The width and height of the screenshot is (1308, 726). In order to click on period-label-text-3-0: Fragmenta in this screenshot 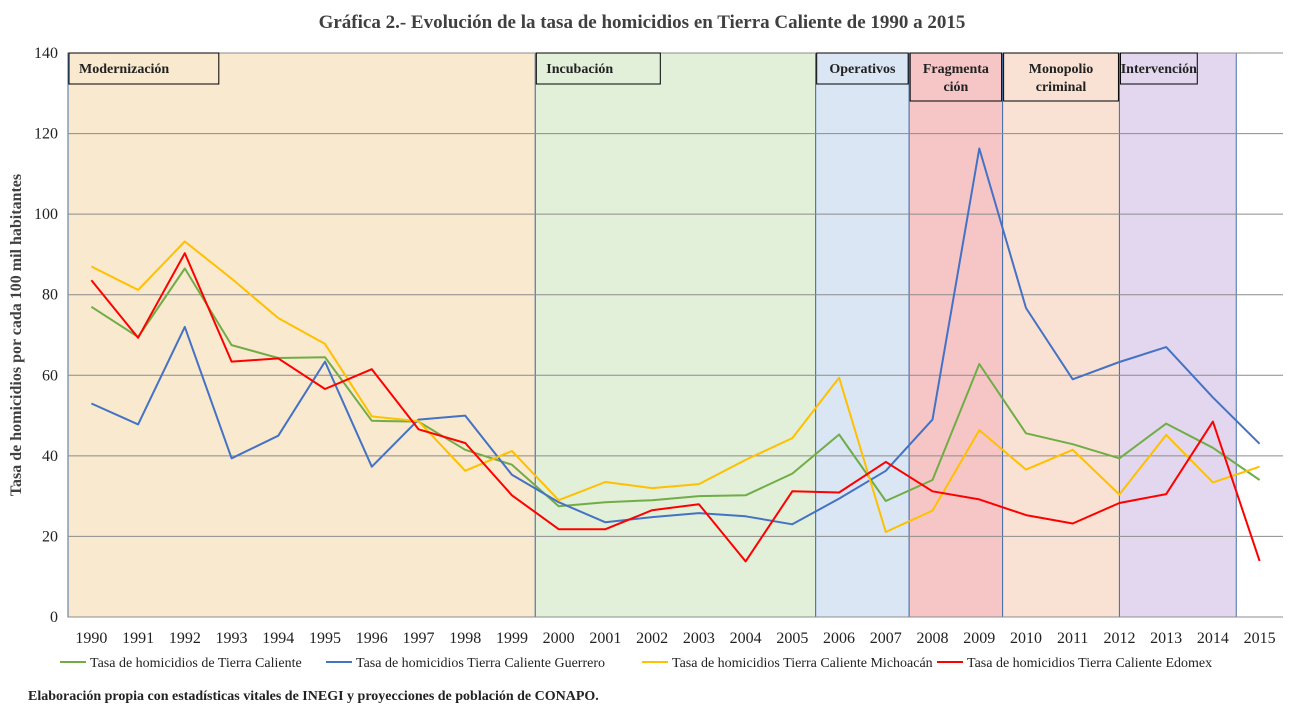, I will do `click(956, 69)`.